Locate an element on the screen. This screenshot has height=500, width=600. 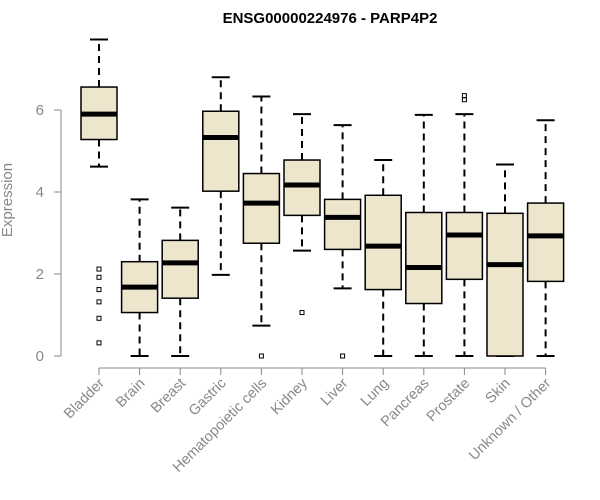
x-tick-label: Lung is located at coordinates (375, 393).